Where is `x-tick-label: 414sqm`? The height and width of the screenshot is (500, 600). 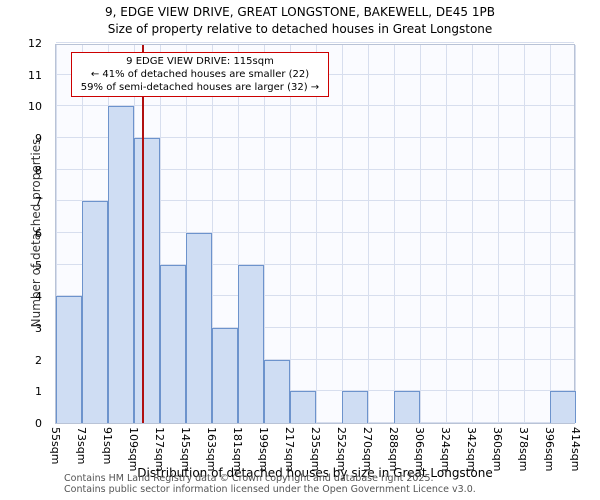 x-tick-label: 414sqm is located at coordinates (575, 449).